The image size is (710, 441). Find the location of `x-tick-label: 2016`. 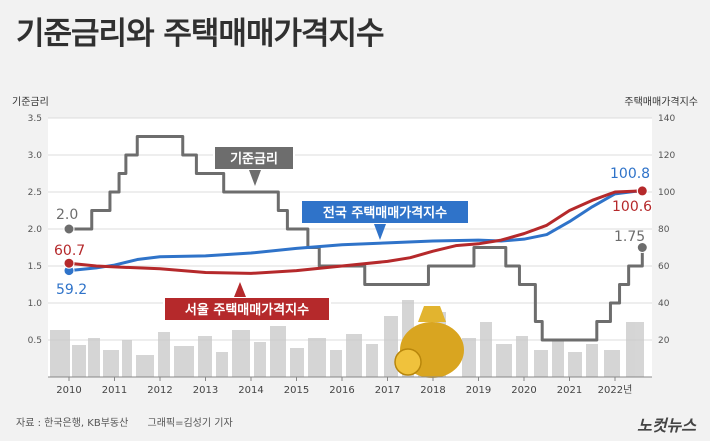

x-tick-label: 2016 is located at coordinates (341, 390).